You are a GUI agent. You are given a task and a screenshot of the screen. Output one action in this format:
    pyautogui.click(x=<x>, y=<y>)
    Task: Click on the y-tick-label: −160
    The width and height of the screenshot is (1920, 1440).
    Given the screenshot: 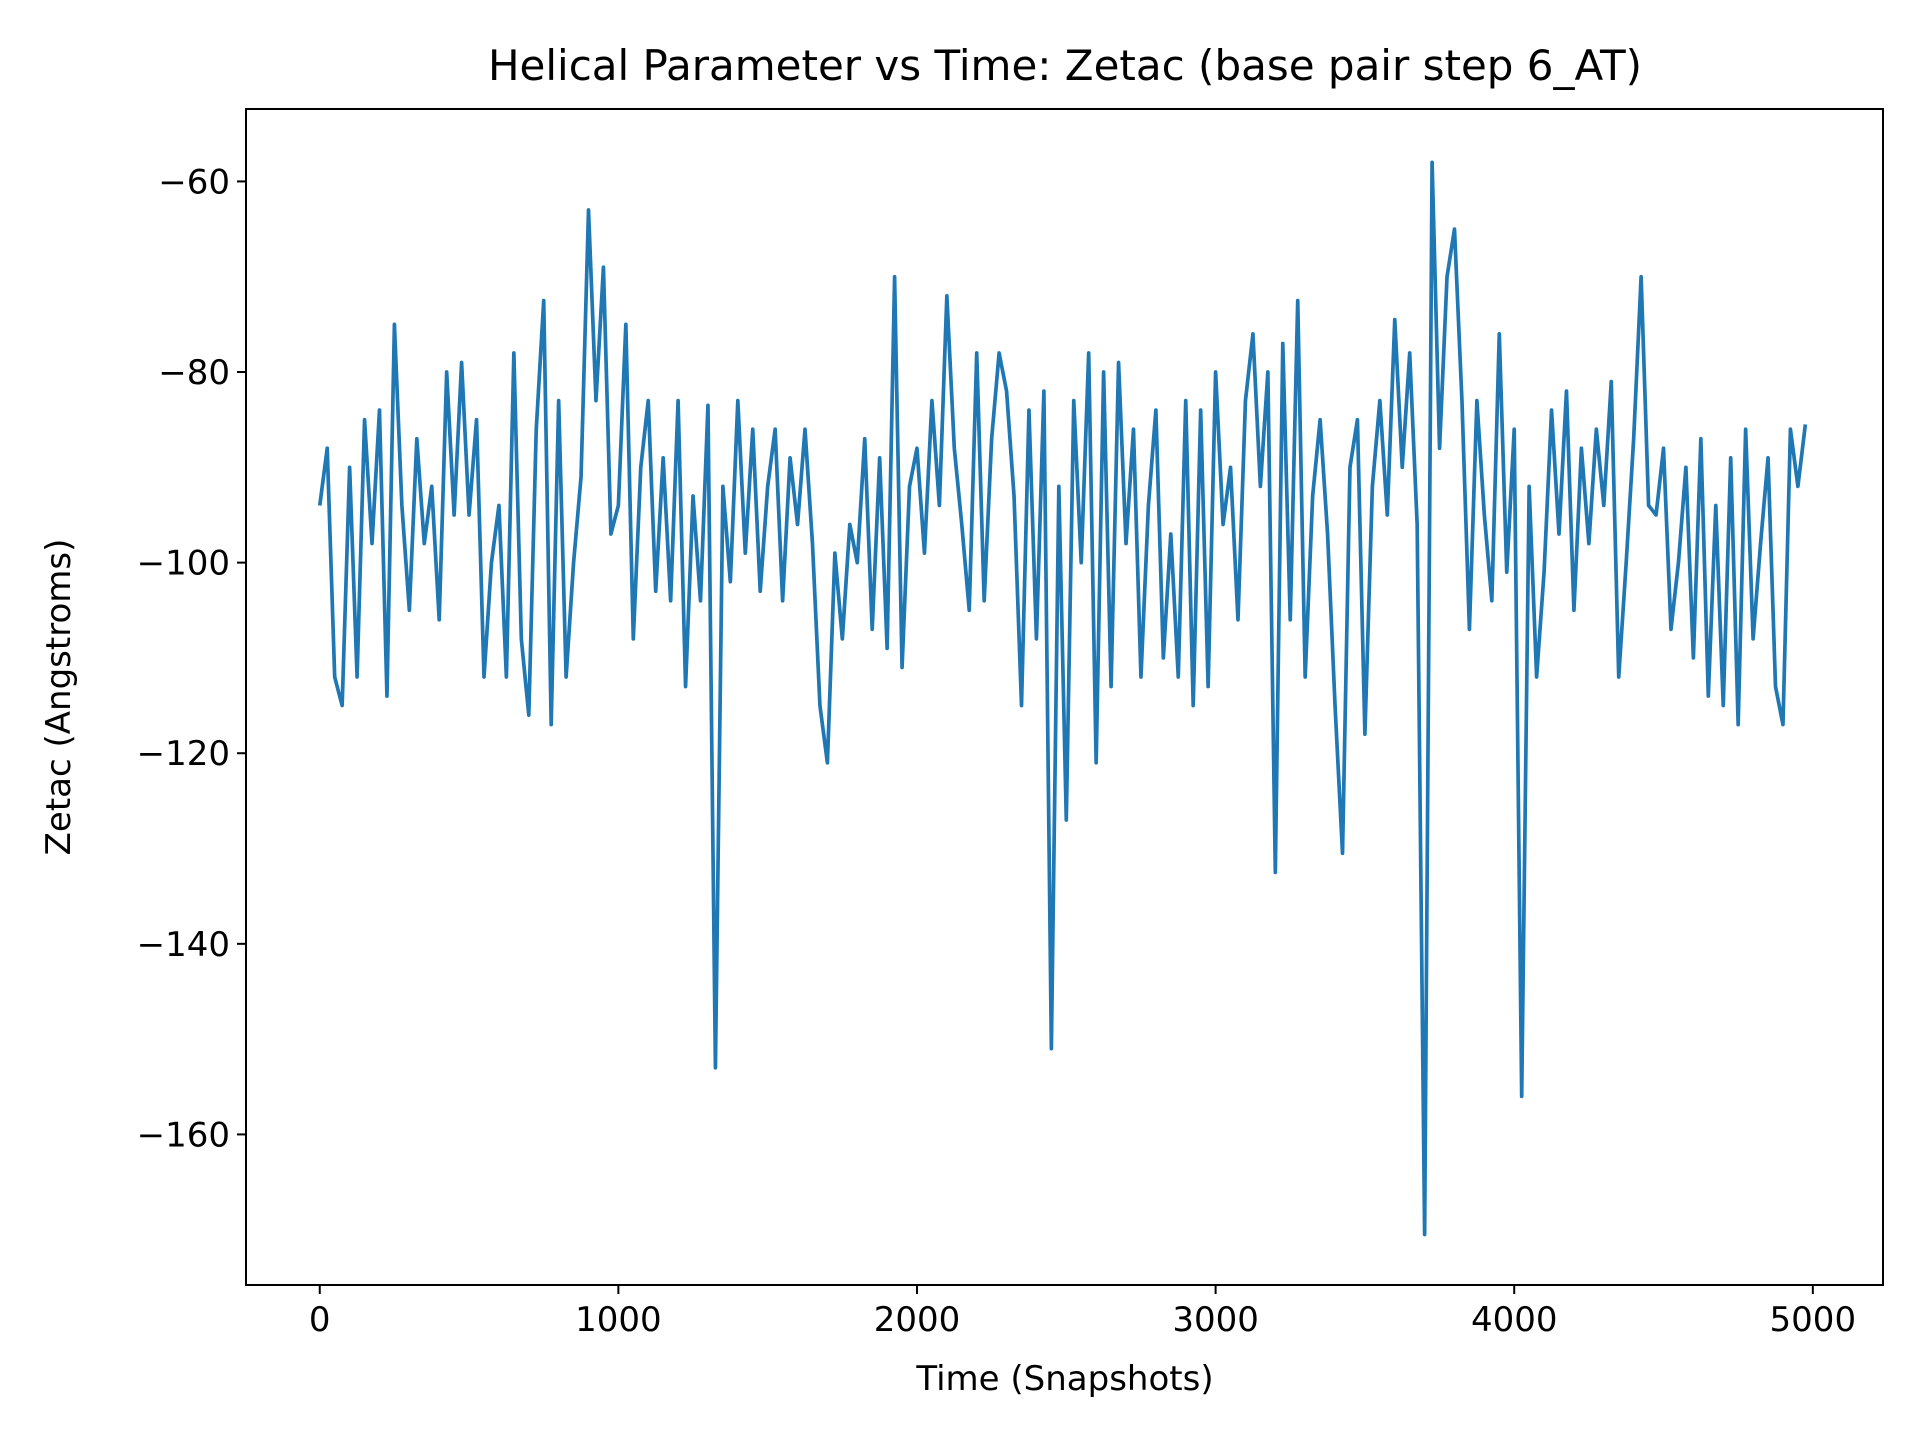 What is the action you would take?
    pyautogui.click(x=183, y=1135)
    